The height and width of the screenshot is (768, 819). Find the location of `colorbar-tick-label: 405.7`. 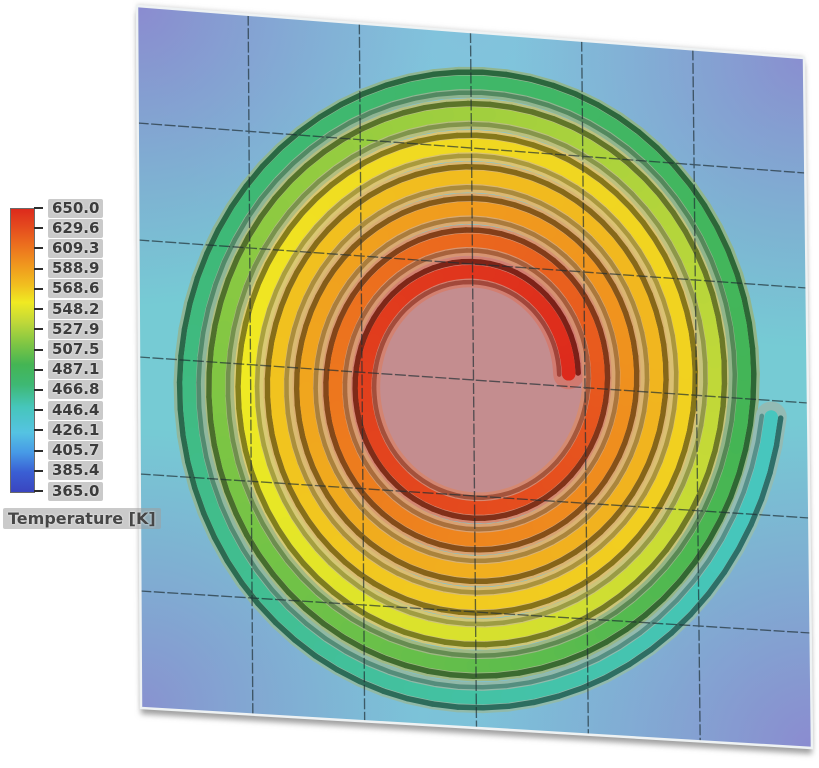

colorbar-tick-label: 405.7 is located at coordinates (76, 451).